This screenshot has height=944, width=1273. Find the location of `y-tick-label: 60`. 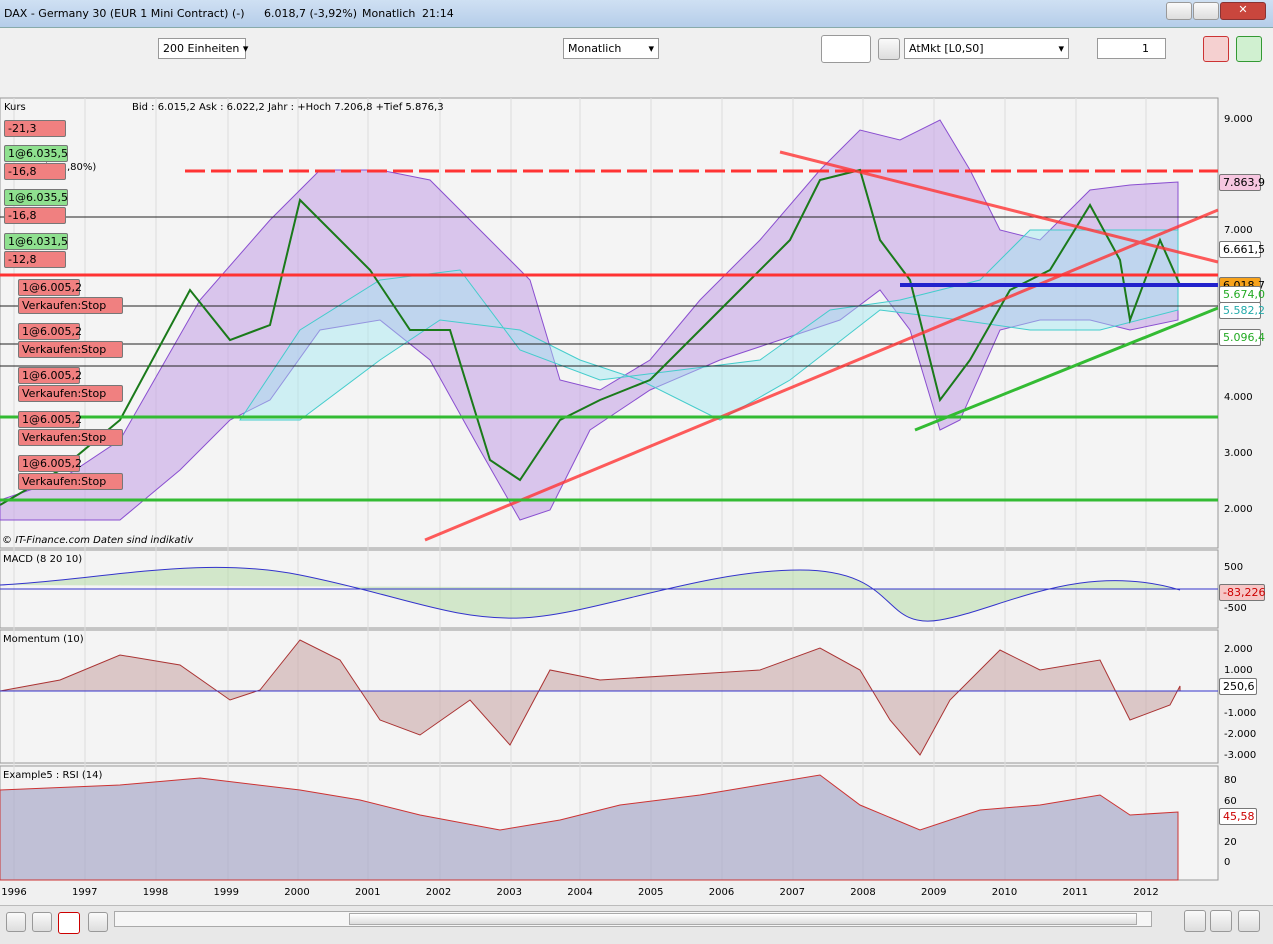

y-tick-label: 60 is located at coordinates (1230, 801).